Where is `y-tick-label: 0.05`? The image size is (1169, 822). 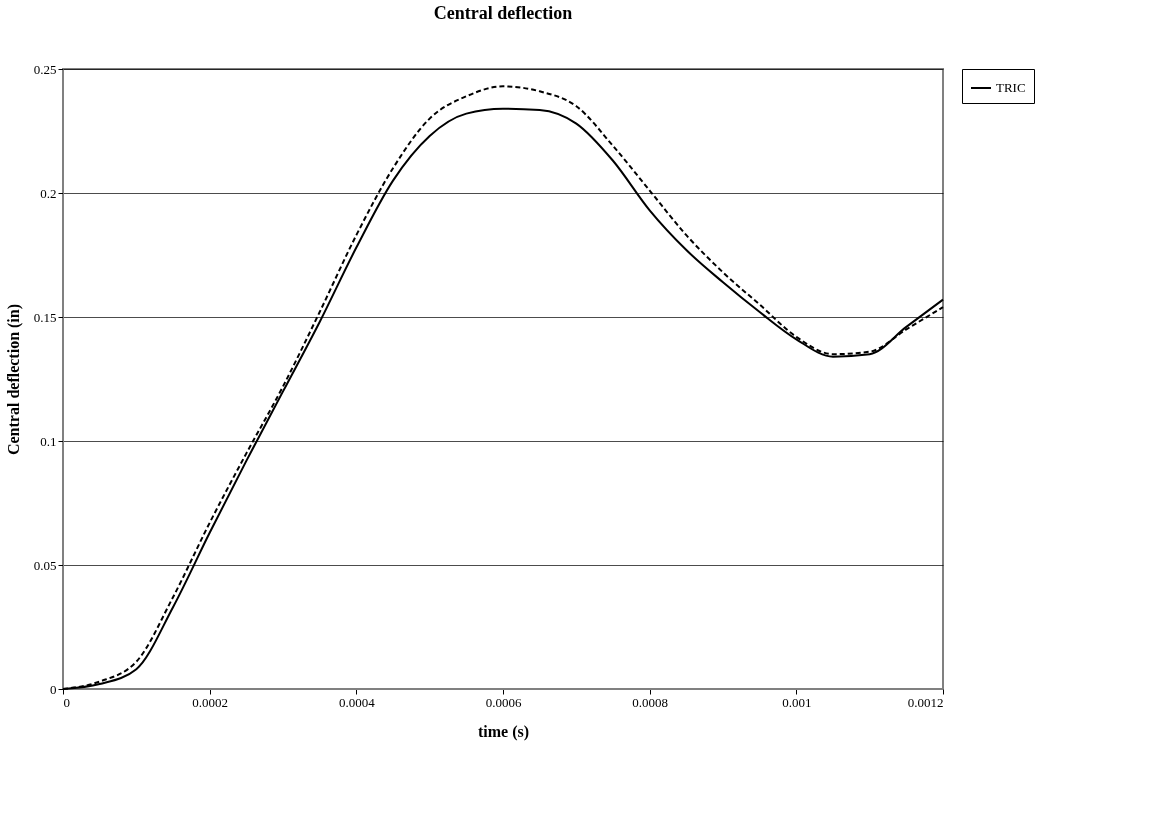 y-tick-label: 0.05 is located at coordinates (45, 565).